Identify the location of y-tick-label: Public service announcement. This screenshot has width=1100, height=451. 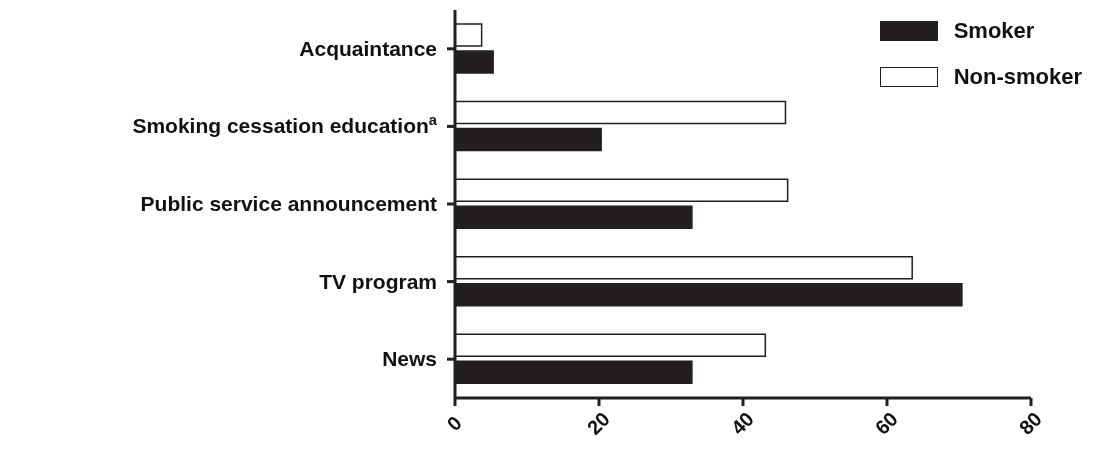
(288, 203).